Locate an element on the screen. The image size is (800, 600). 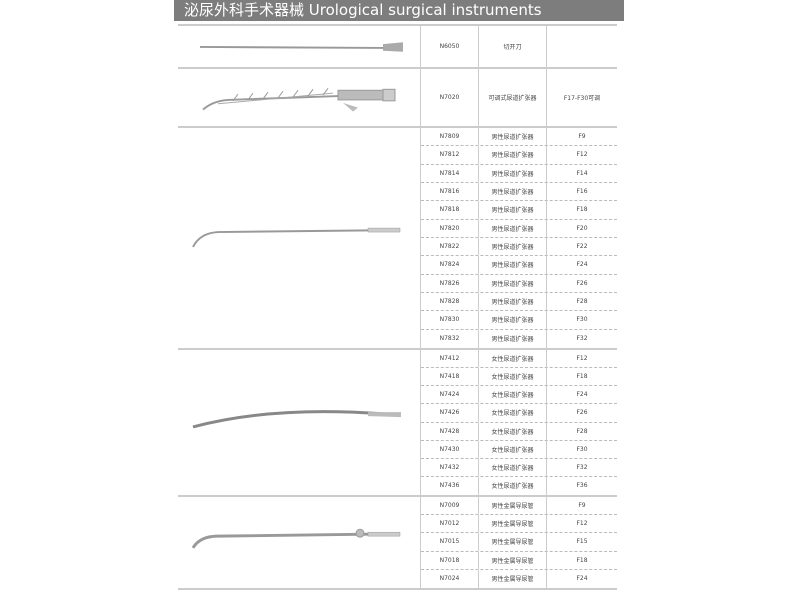
product-code: N7020 is located at coordinates (450, 97).